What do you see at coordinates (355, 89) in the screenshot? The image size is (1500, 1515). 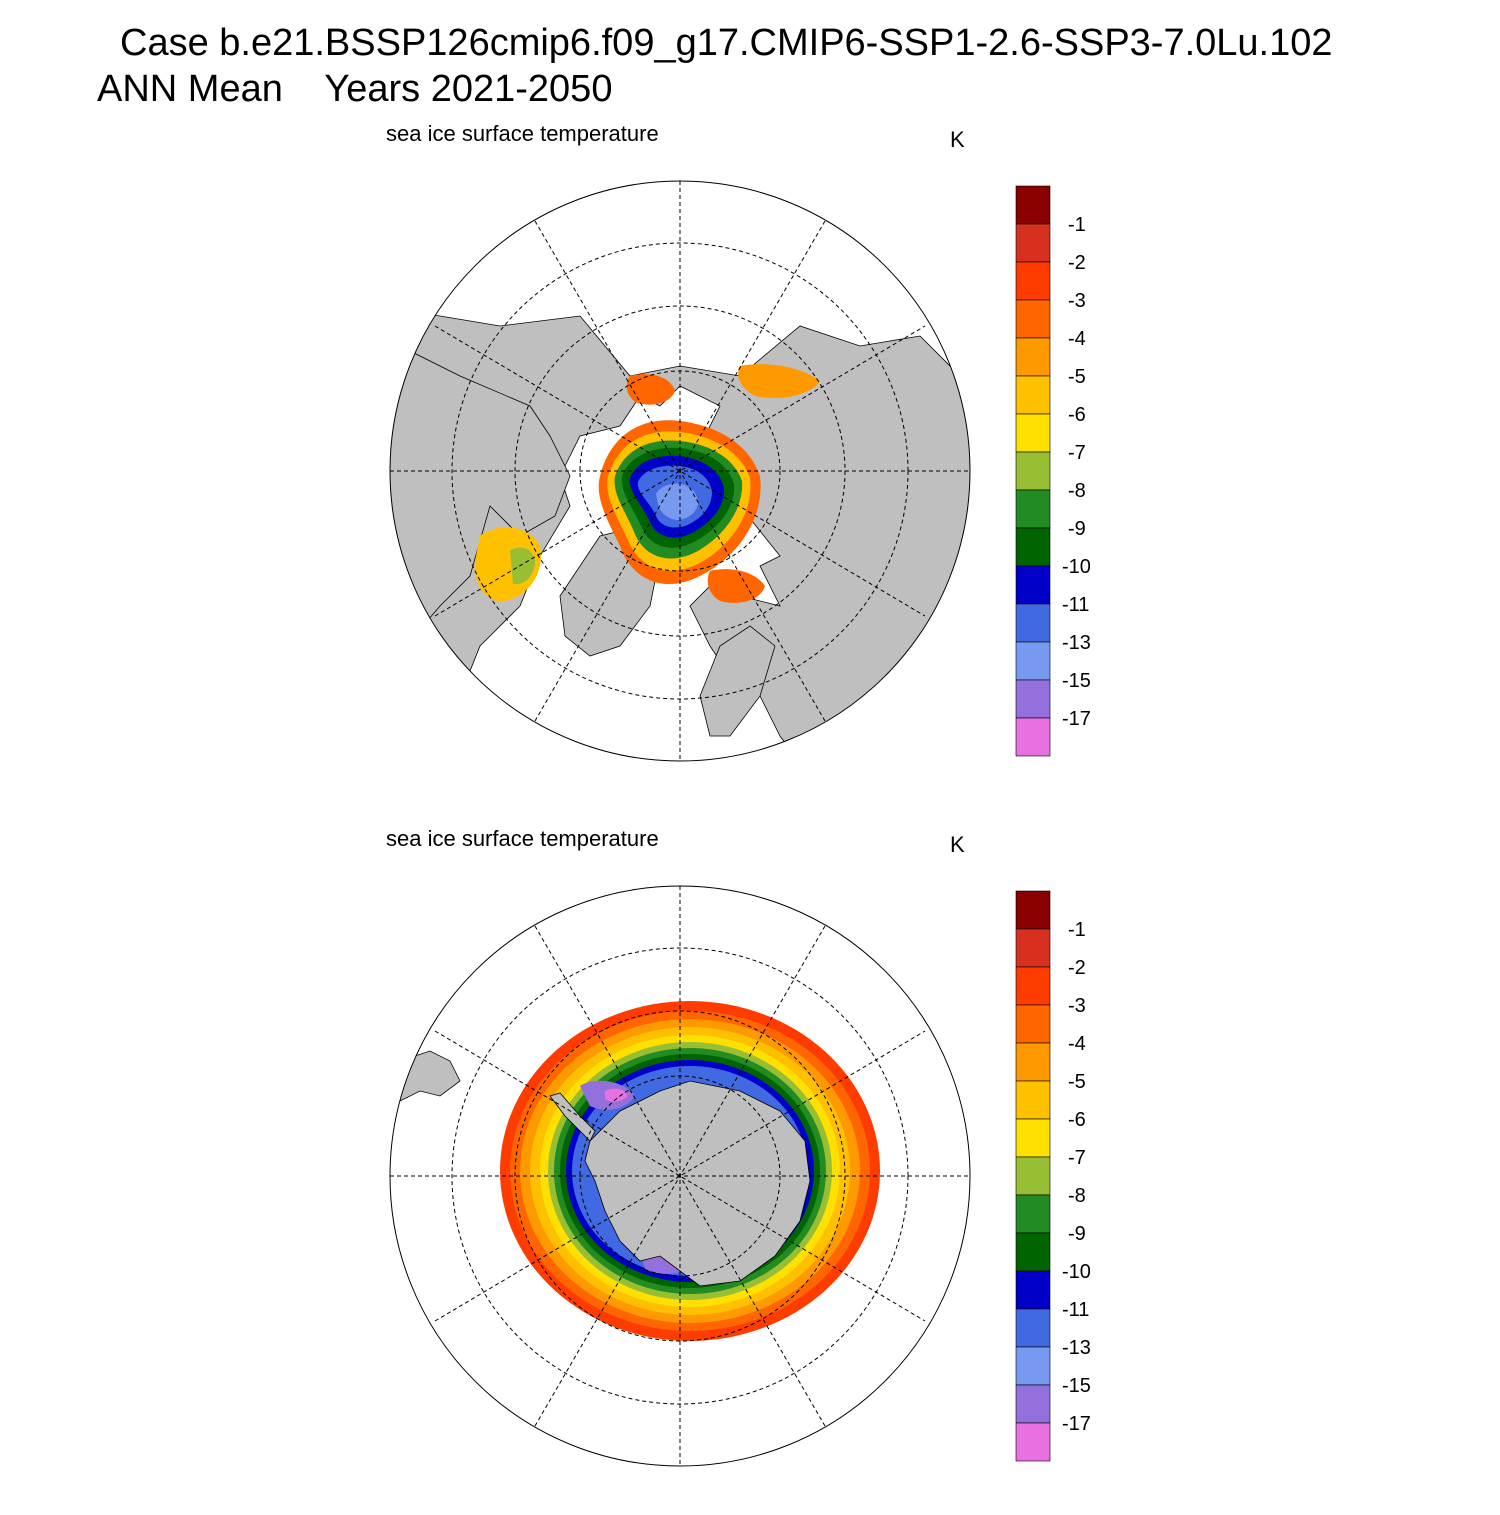 I see `figure-title-line-2: ANN Mean Years 2021-2050` at bounding box center [355, 89].